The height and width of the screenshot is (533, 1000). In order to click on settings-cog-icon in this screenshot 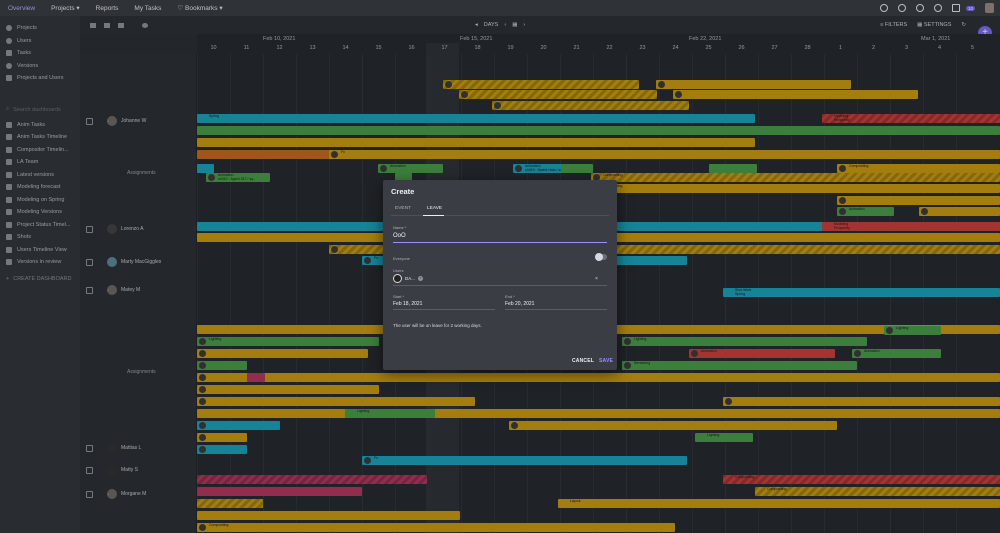, I will do `click(145, 25)`.